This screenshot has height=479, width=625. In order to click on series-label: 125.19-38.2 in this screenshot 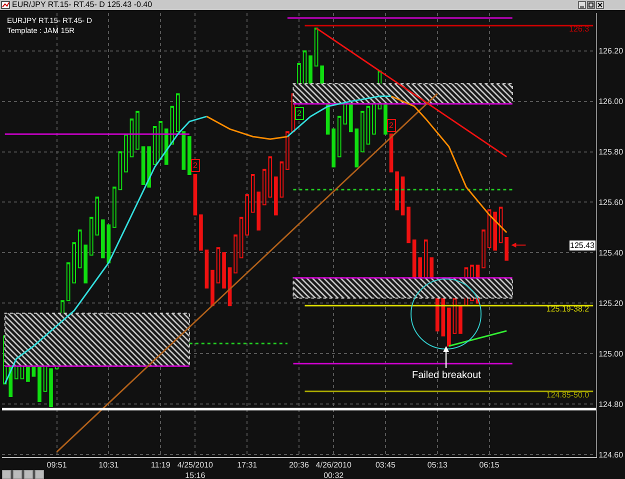, I will do `click(570, 309)`.